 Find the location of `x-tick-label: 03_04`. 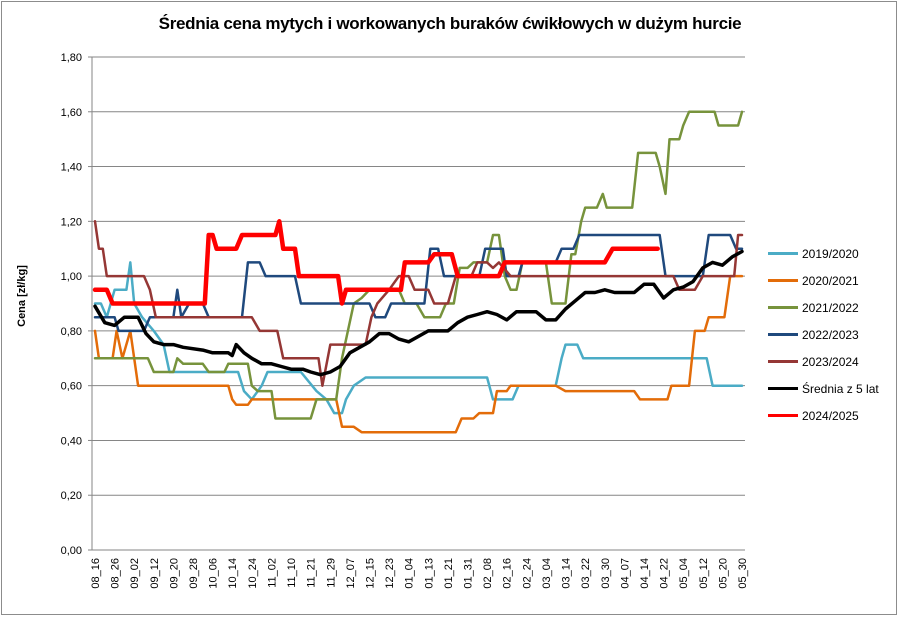

x-tick-label: 03_04 is located at coordinates (547, 573).